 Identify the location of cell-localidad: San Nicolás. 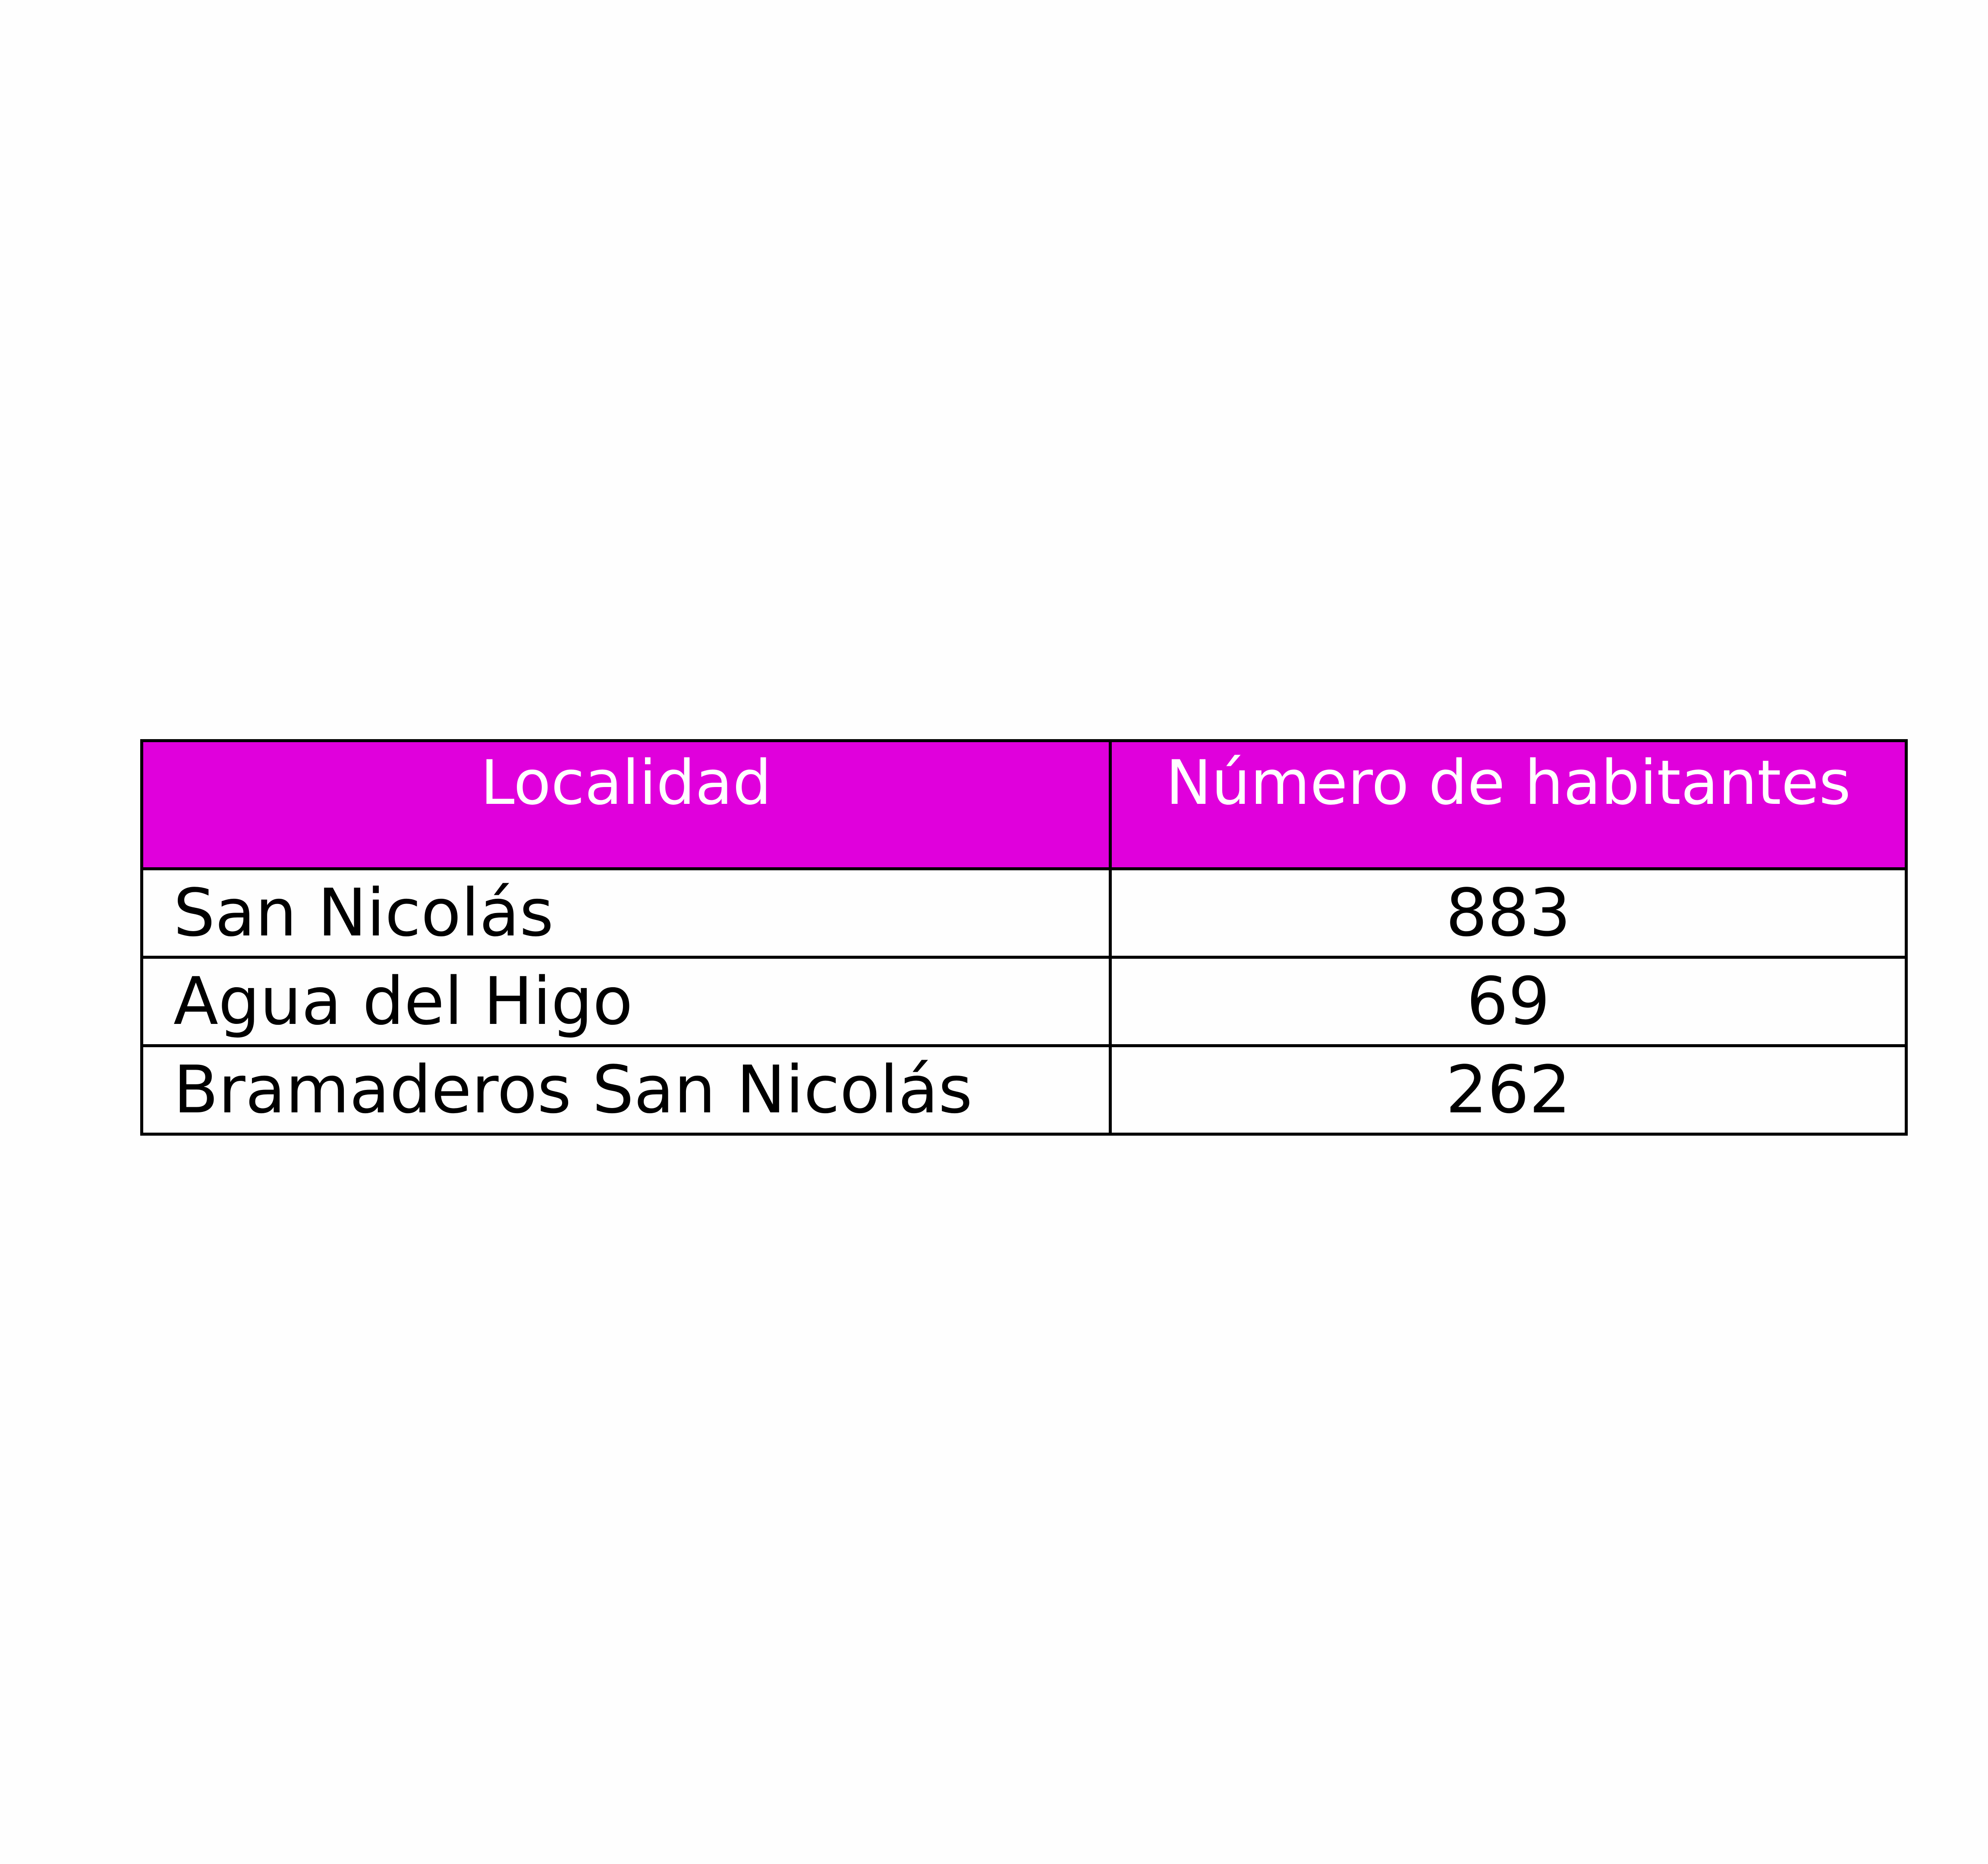
(626, 913).